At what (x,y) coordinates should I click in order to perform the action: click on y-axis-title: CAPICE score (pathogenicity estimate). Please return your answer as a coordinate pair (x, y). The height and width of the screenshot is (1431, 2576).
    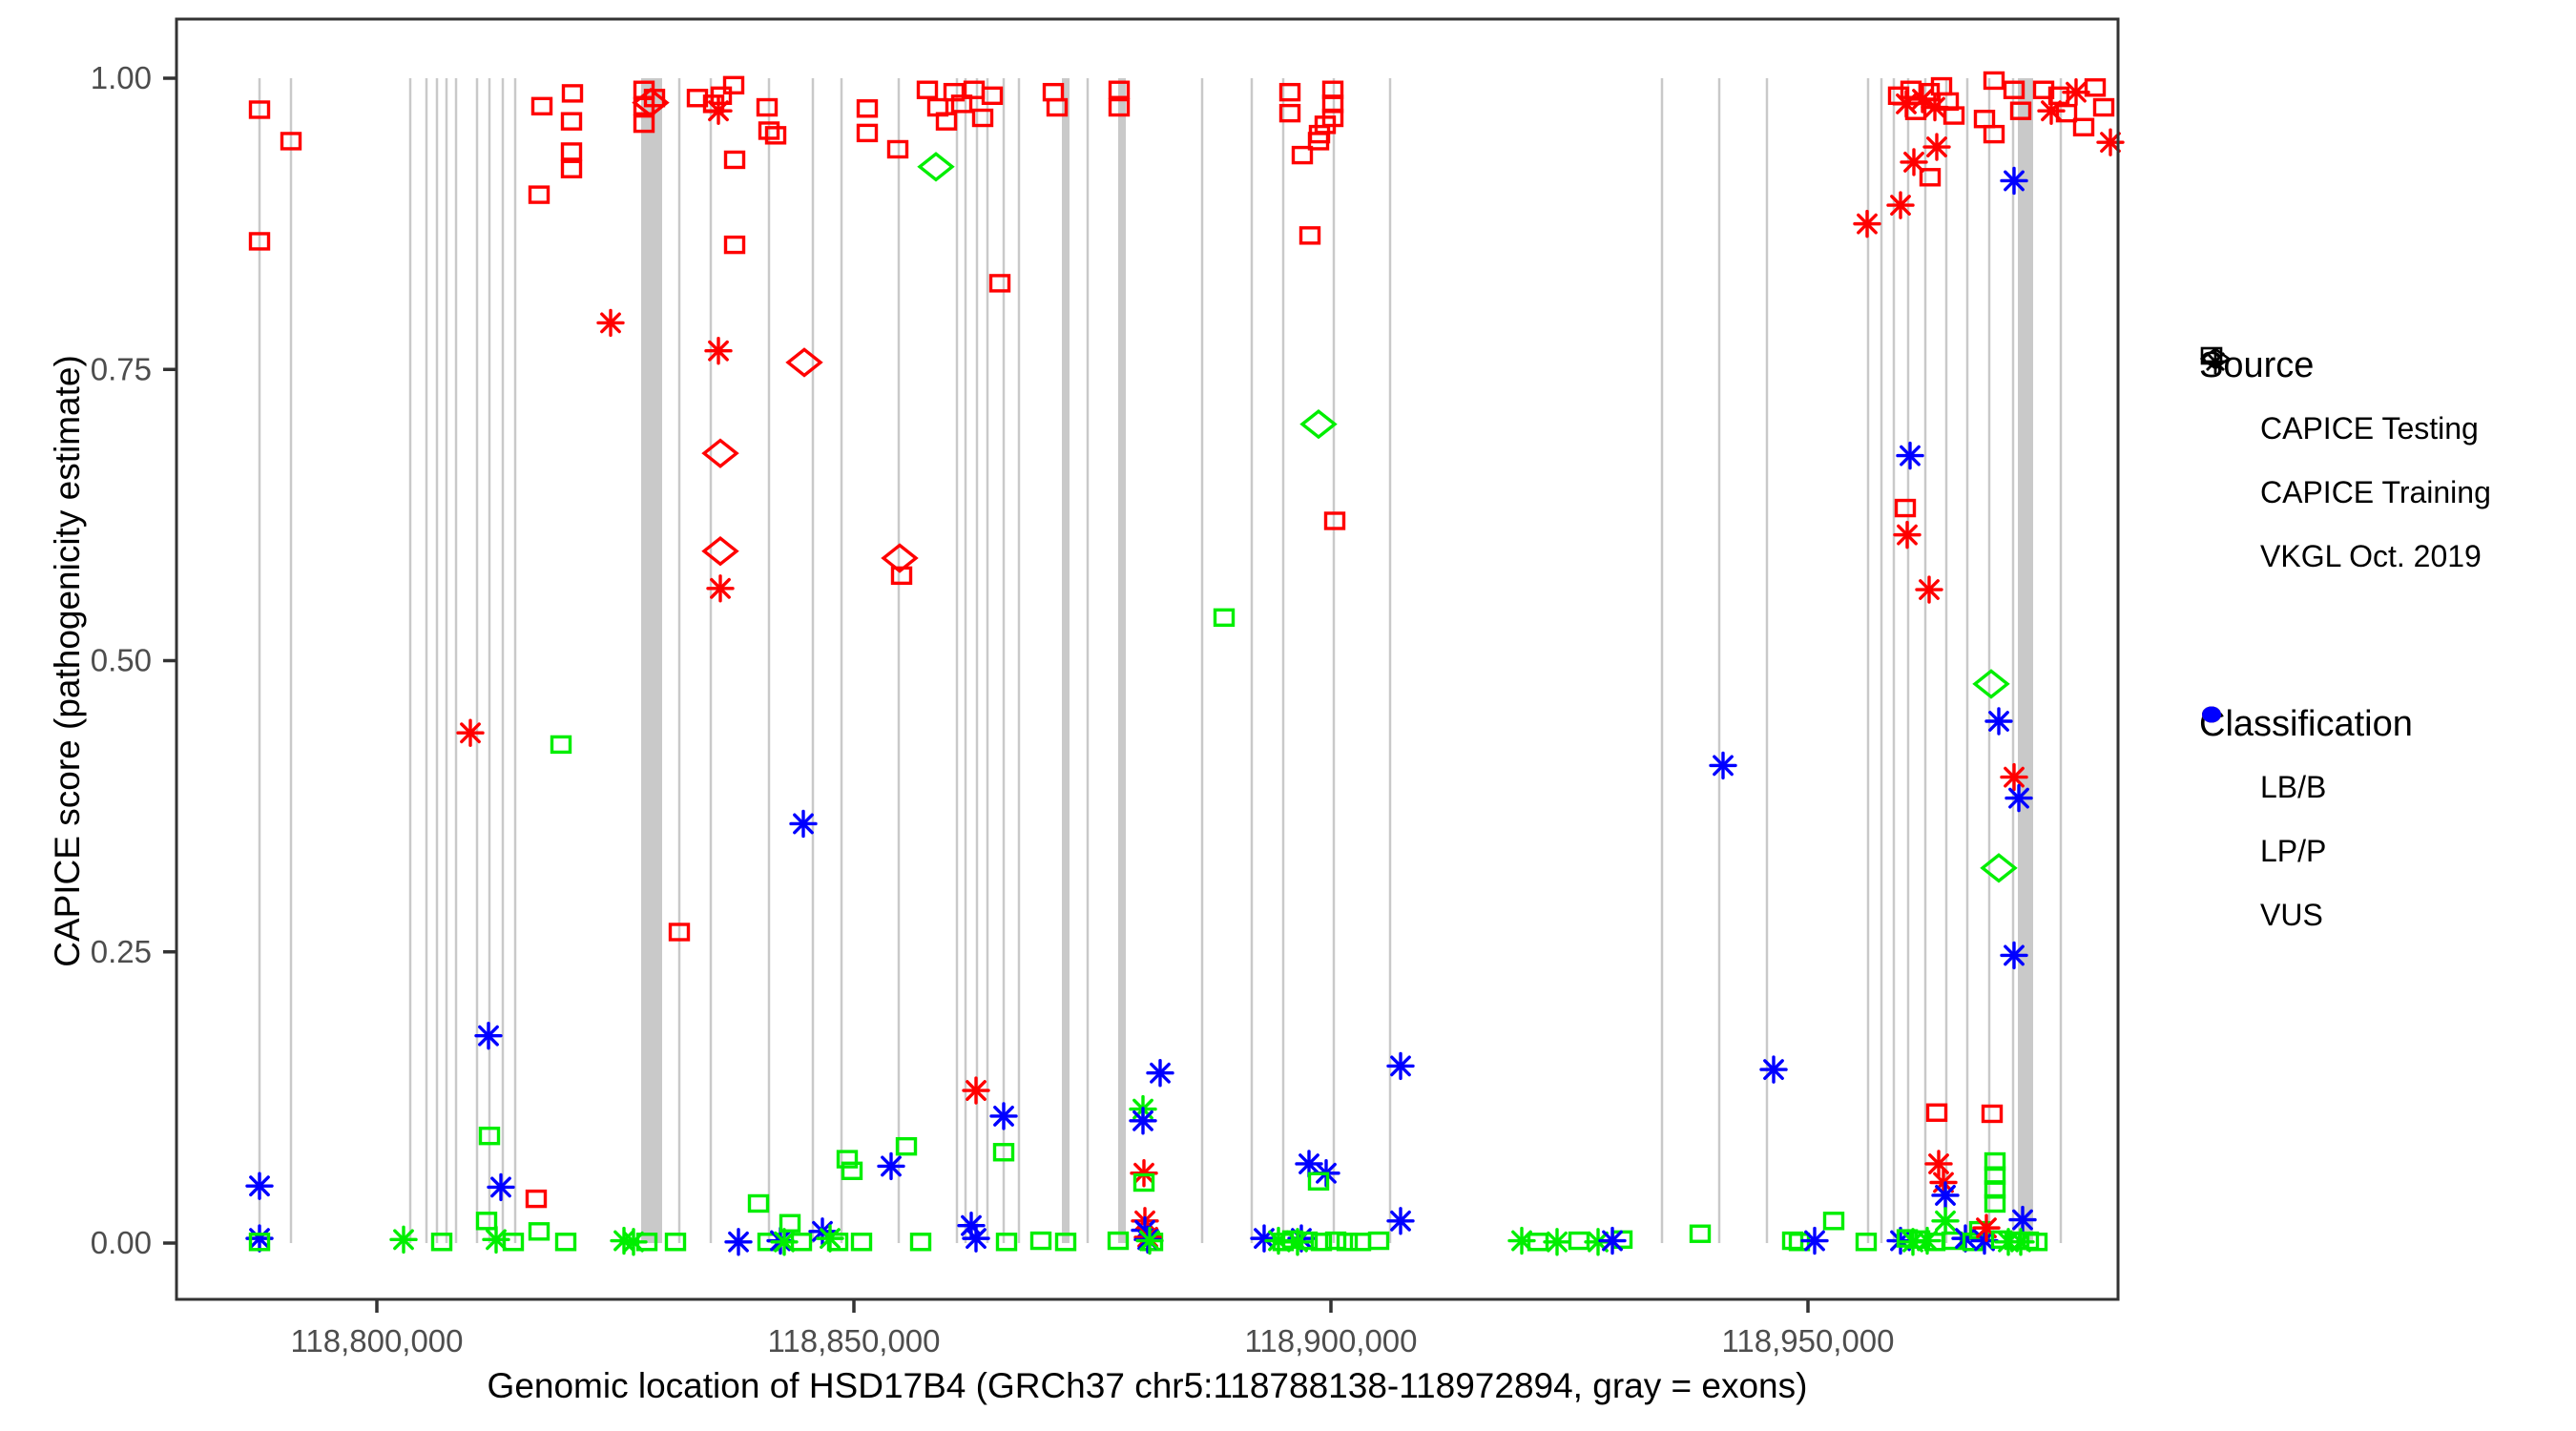
    Looking at the image, I should click on (67, 661).